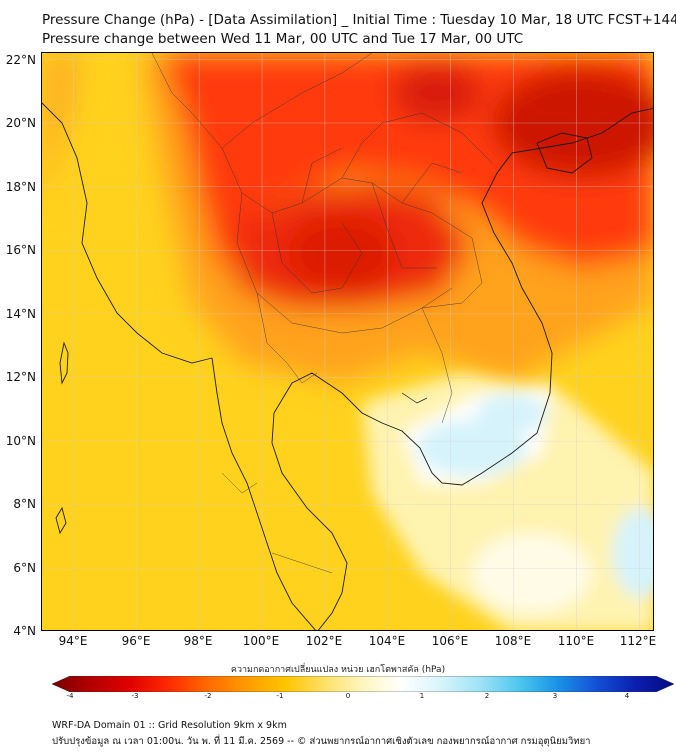  Describe the element at coordinates (135, 696) in the screenshot. I see `colorbar-tick-minus3: -3` at that location.